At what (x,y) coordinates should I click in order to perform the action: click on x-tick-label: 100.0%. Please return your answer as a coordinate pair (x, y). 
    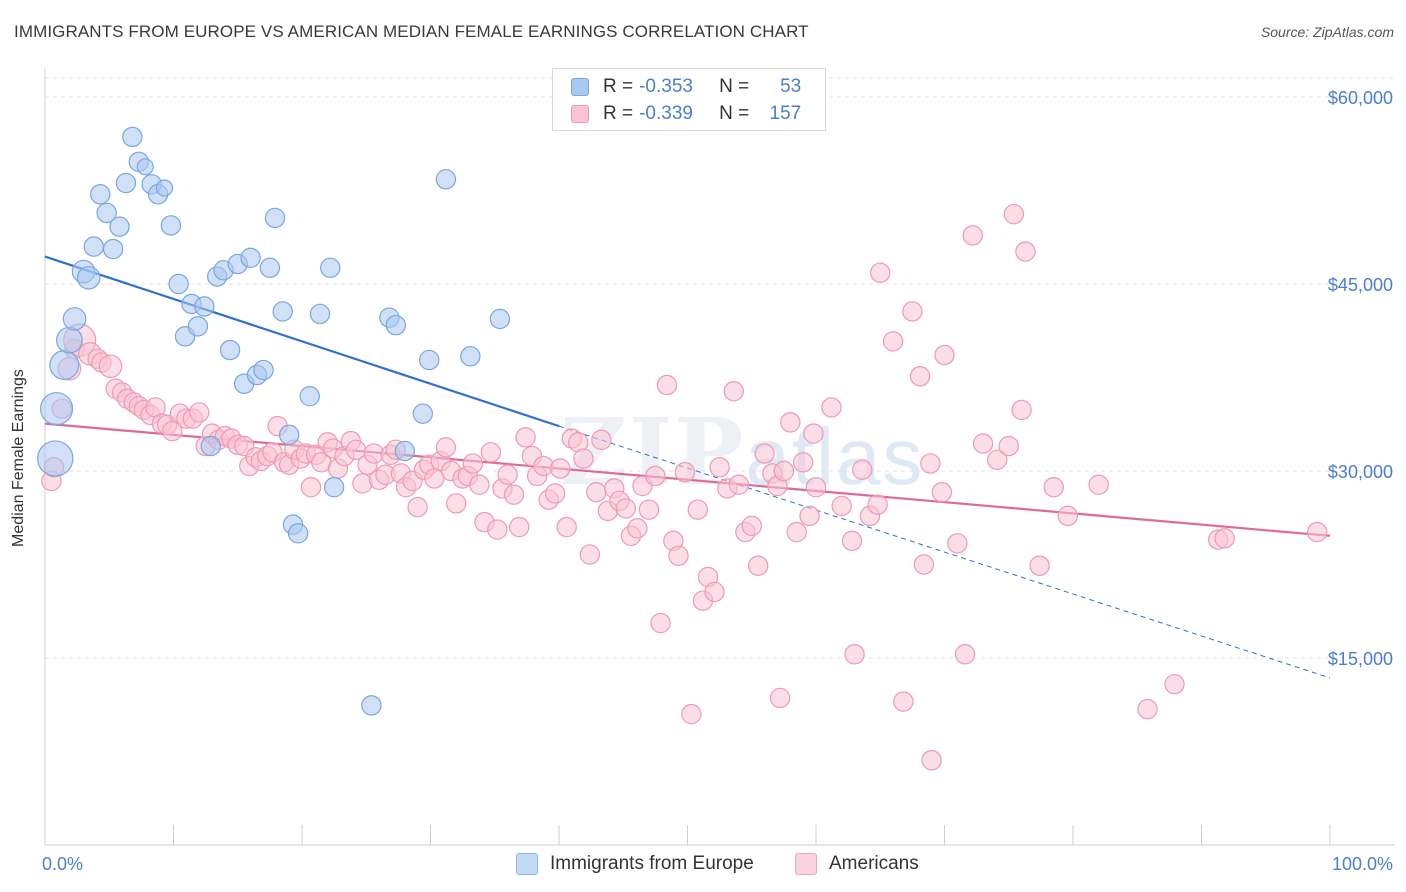
    Looking at the image, I should click on (1362, 864).